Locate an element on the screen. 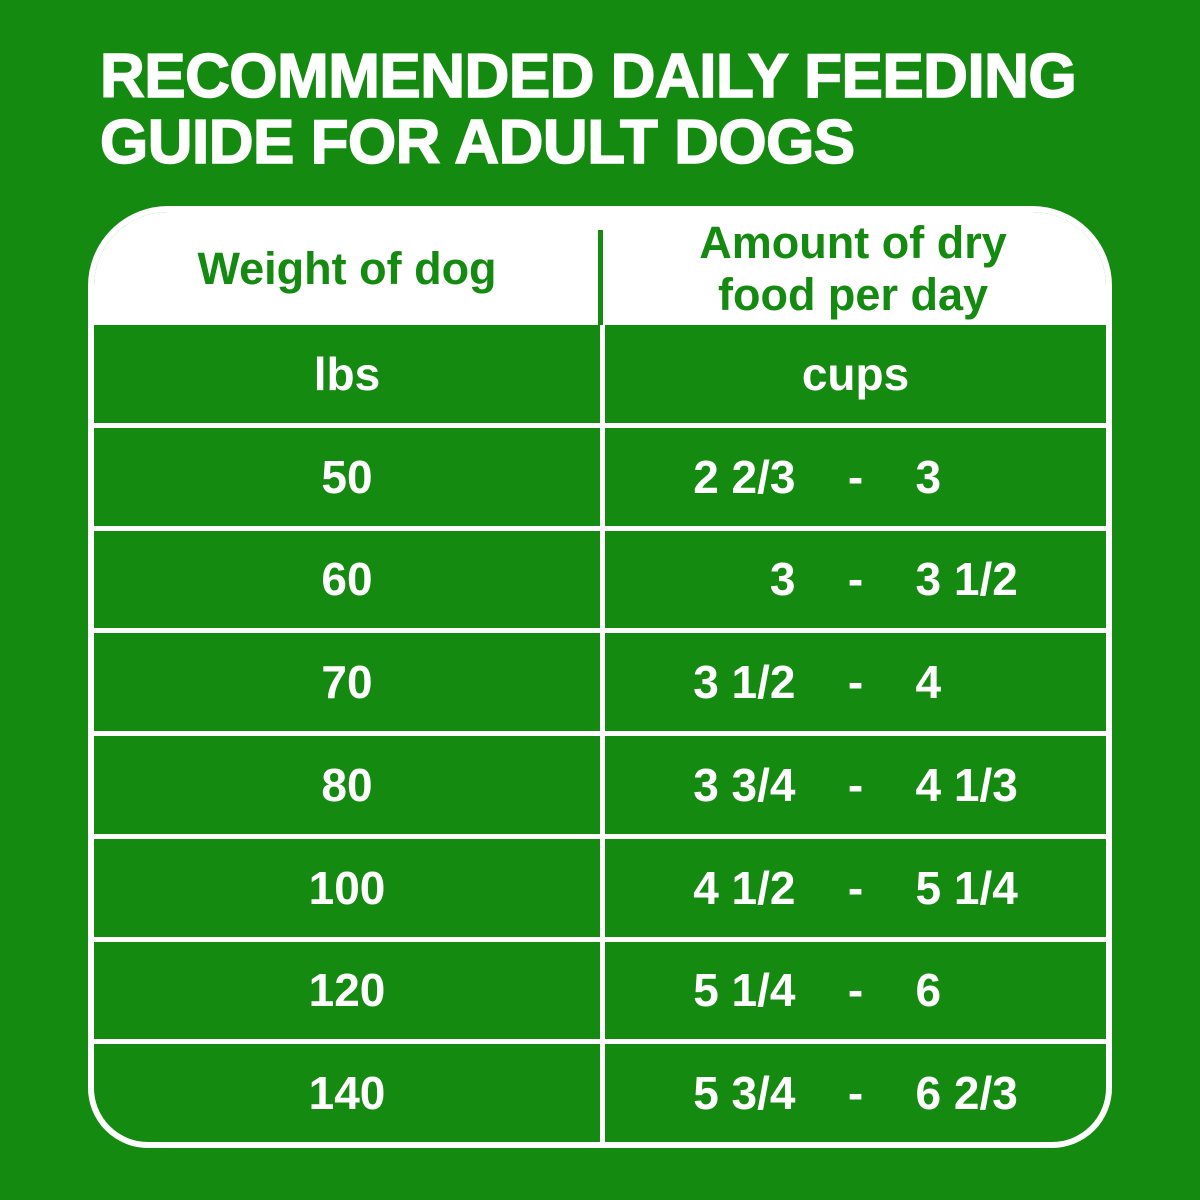  weight-cell: 140 is located at coordinates (347, 1093).